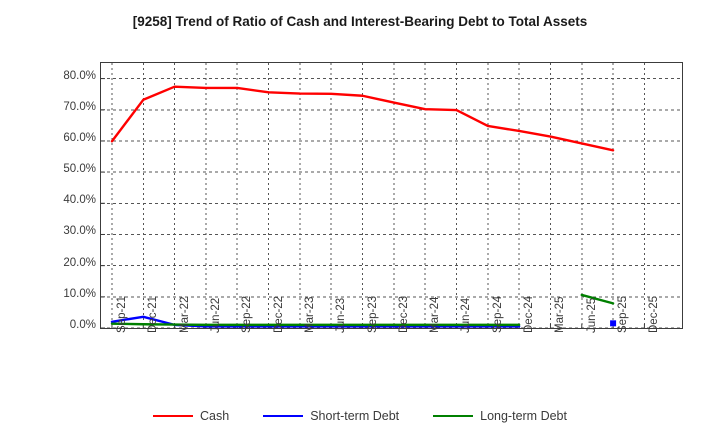  Describe the element at coordinates (372, 314) in the screenshot. I see `x-axis-tick-label: Sep-23` at that location.